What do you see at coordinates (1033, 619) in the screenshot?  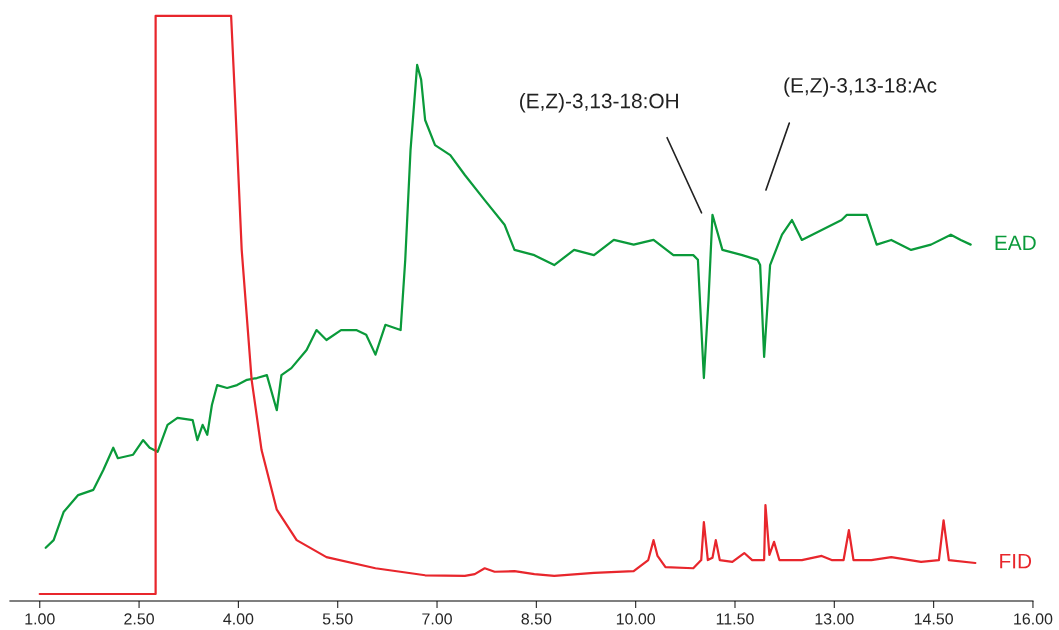 I see `x-tick-label: 16.00` at bounding box center [1033, 619].